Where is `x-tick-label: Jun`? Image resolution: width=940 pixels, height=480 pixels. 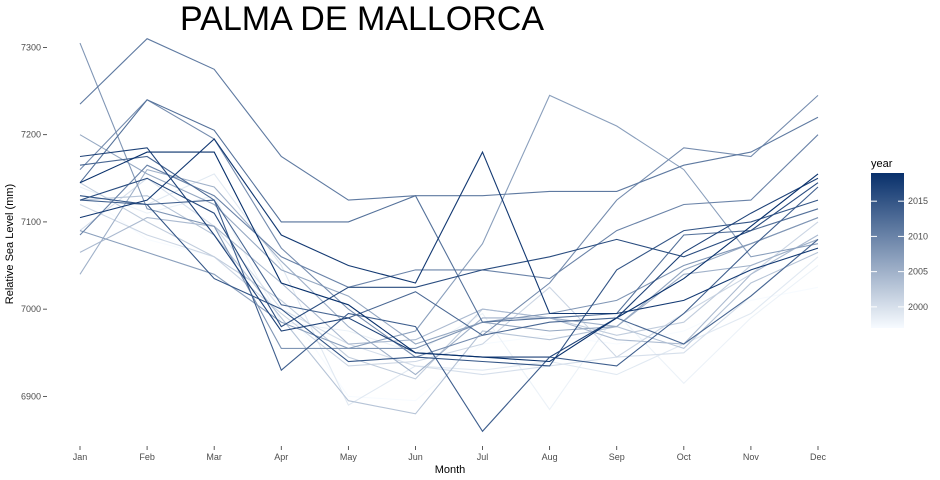
x-tick-label: Jun is located at coordinates (415, 457).